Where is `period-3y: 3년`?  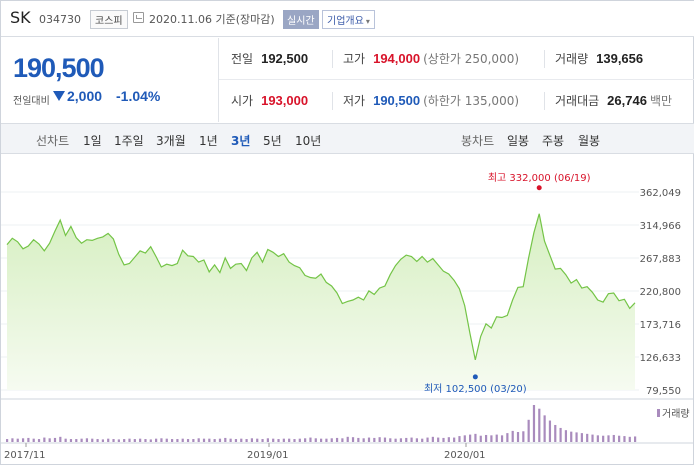 period-3y: 3년 is located at coordinates (241, 141).